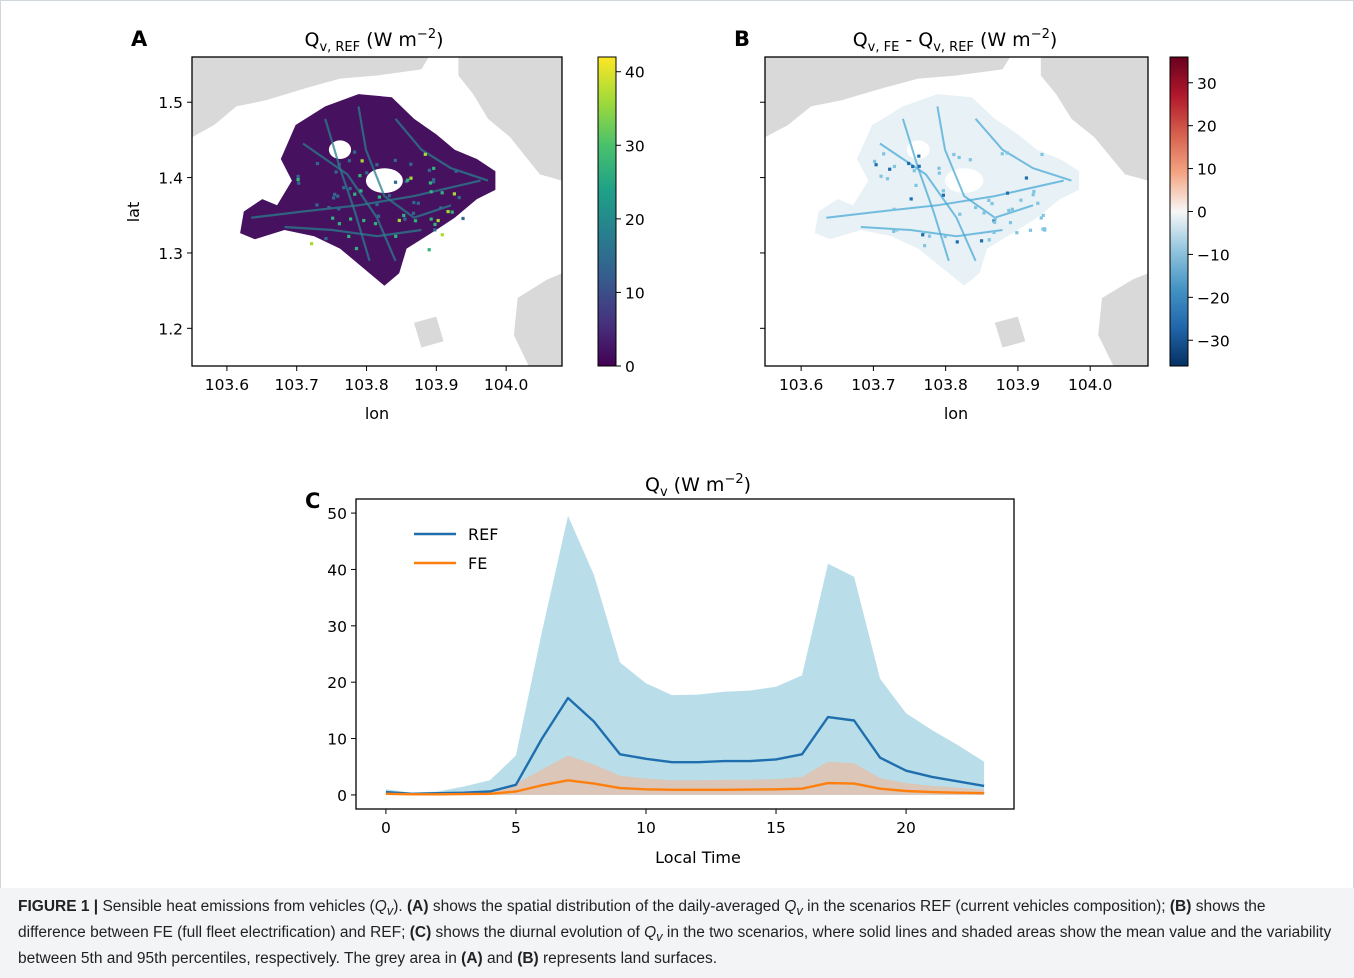  What do you see at coordinates (659, 937) in the screenshot?
I see `caption-qv-sub-3: v` at bounding box center [659, 937].